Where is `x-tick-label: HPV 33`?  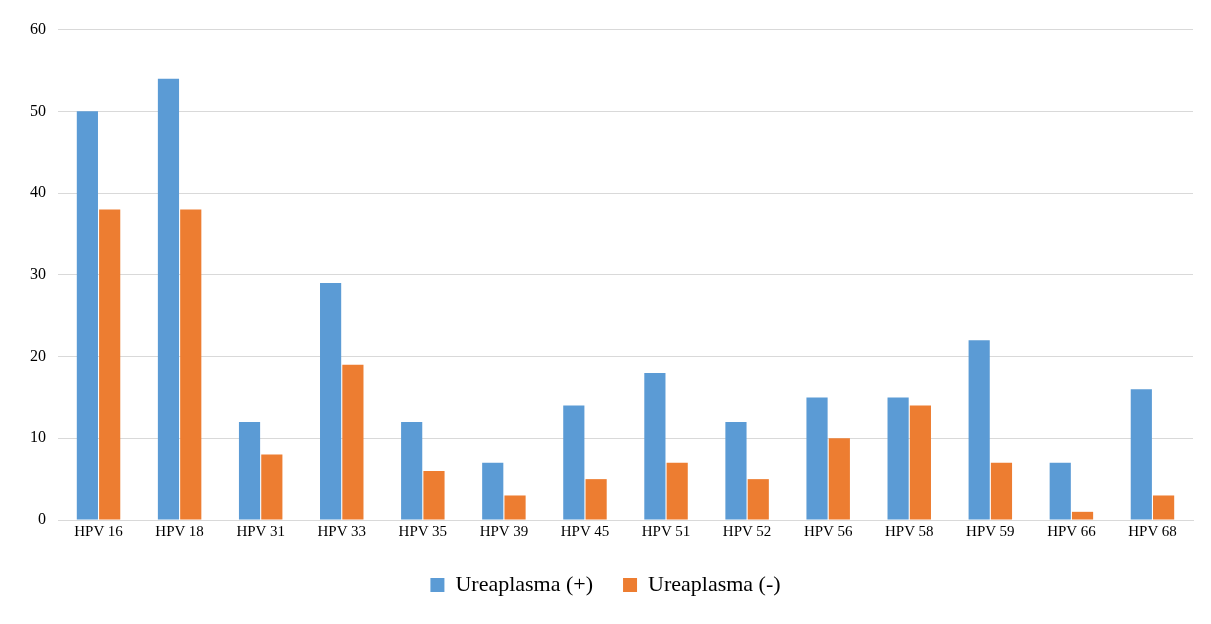
x-tick-label: HPV 33 is located at coordinates (341, 530).